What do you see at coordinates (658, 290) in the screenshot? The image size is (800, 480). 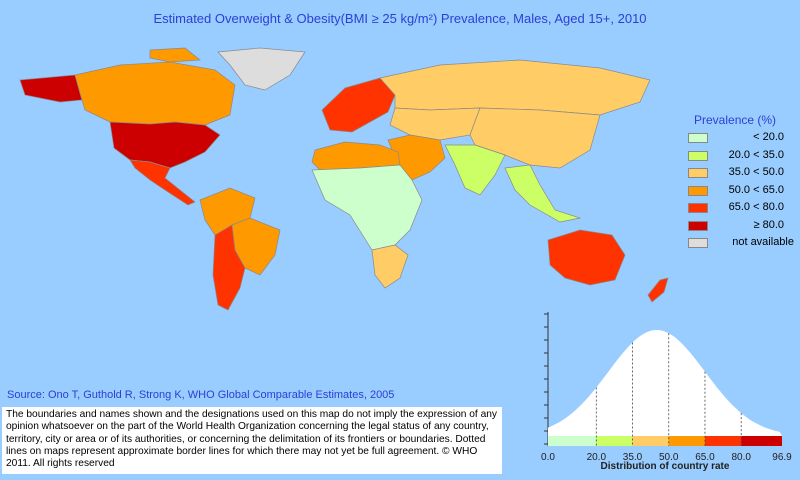 I see `region-new-zealand` at bounding box center [658, 290].